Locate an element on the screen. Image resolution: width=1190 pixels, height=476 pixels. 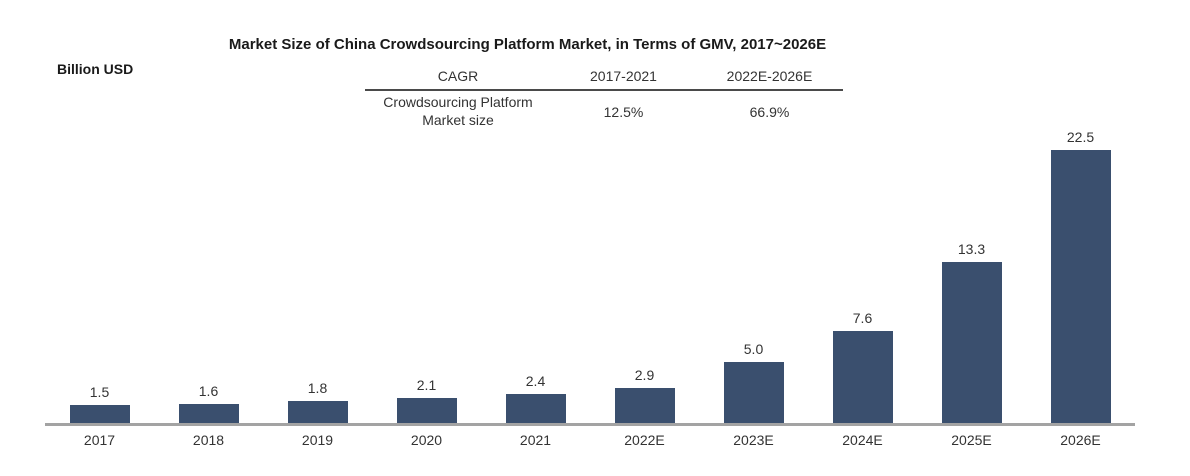
bar-2025E is located at coordinates (971, 342).